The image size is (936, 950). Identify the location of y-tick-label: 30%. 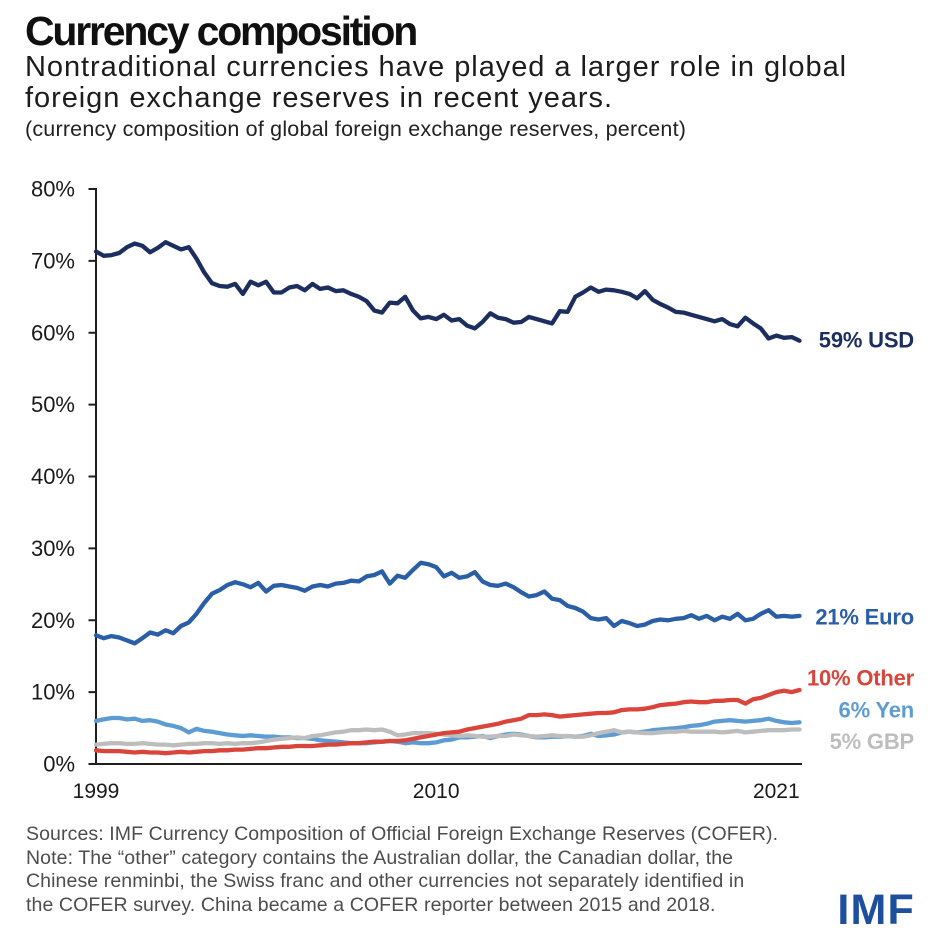
(53, 548).